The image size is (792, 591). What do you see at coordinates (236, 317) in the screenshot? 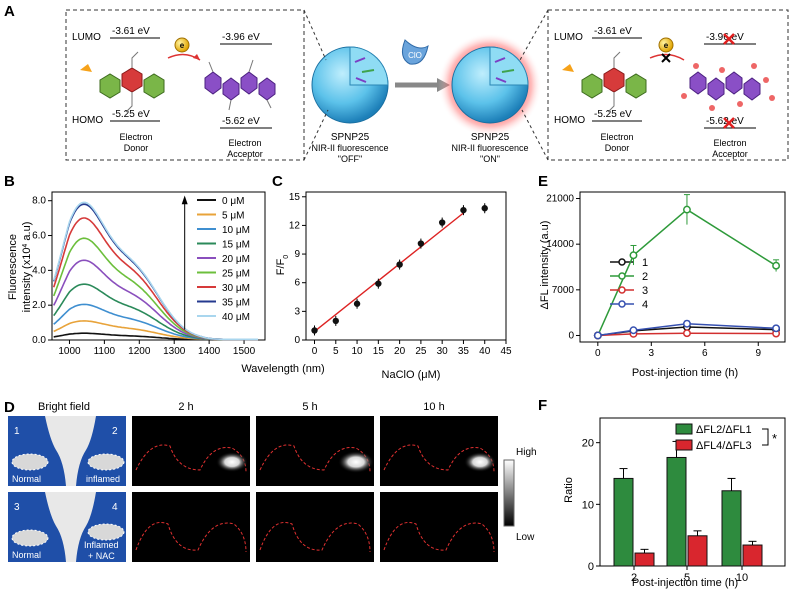
I see `panel-b-legend-label-8: 40 μM` at bounding box center [236, 317].